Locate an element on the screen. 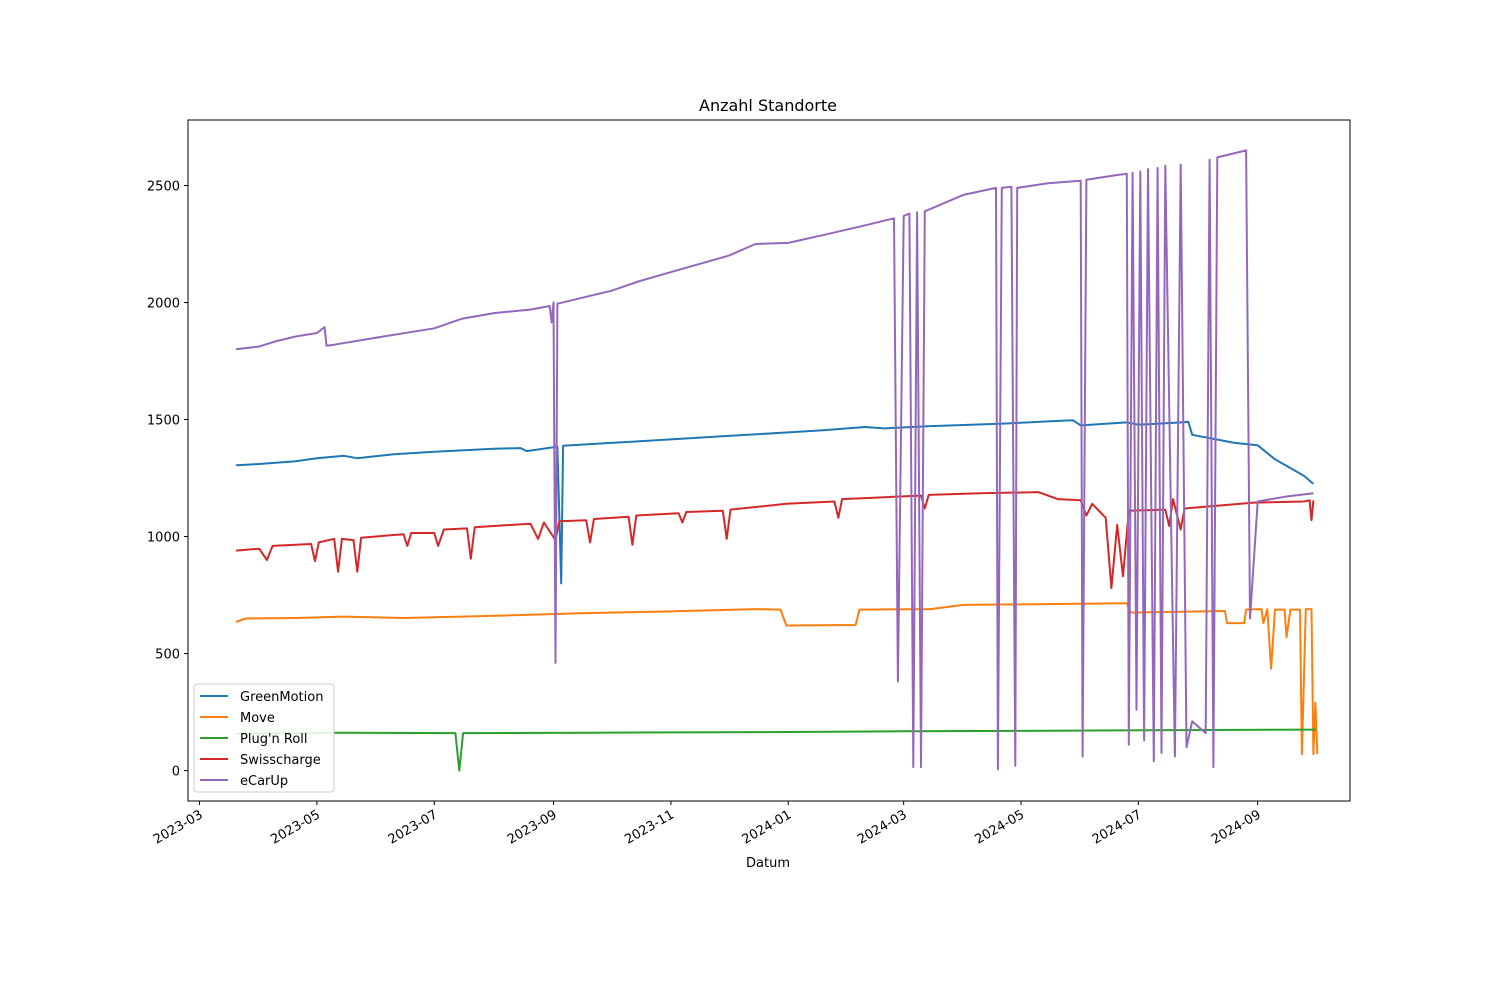  y-tick-label: 2500 is located at coordinates (163, 187).